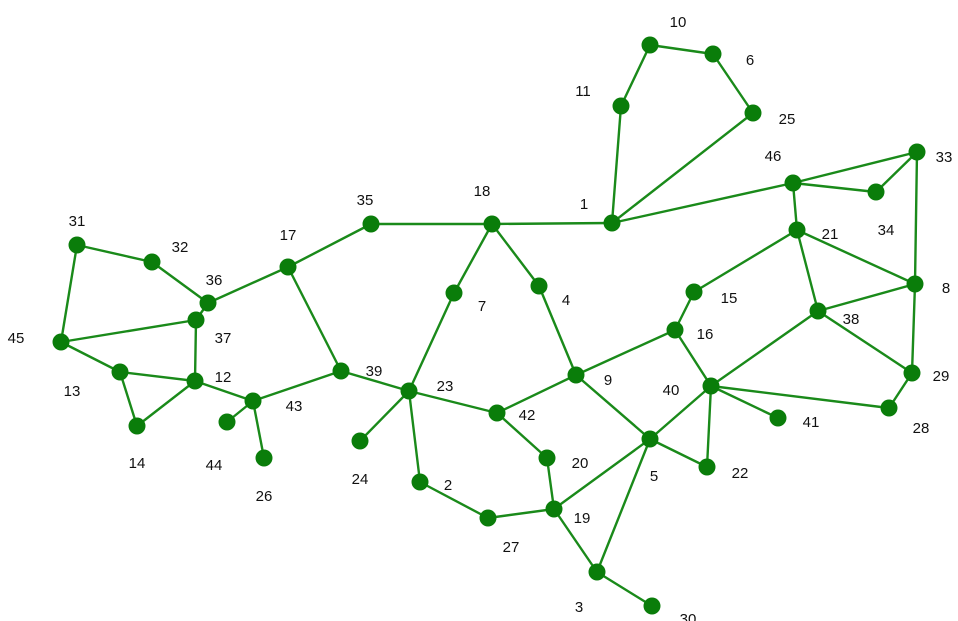 The image size is (958, 621). I want to click on node-label-28: 28, so click(921, 428).